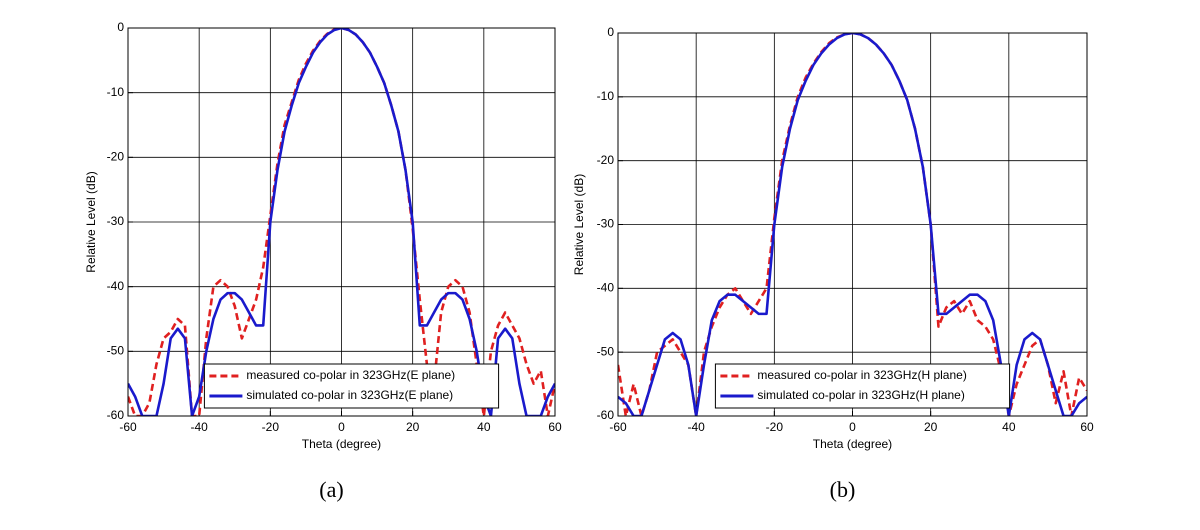 The width and height of the screenshot is (1200, 530). What do you see at coordinates (350, 375) in the screenshot?
I see `legend-label: measured co-polar in 323GHz(E plane)` at bounding box center [350, 375].